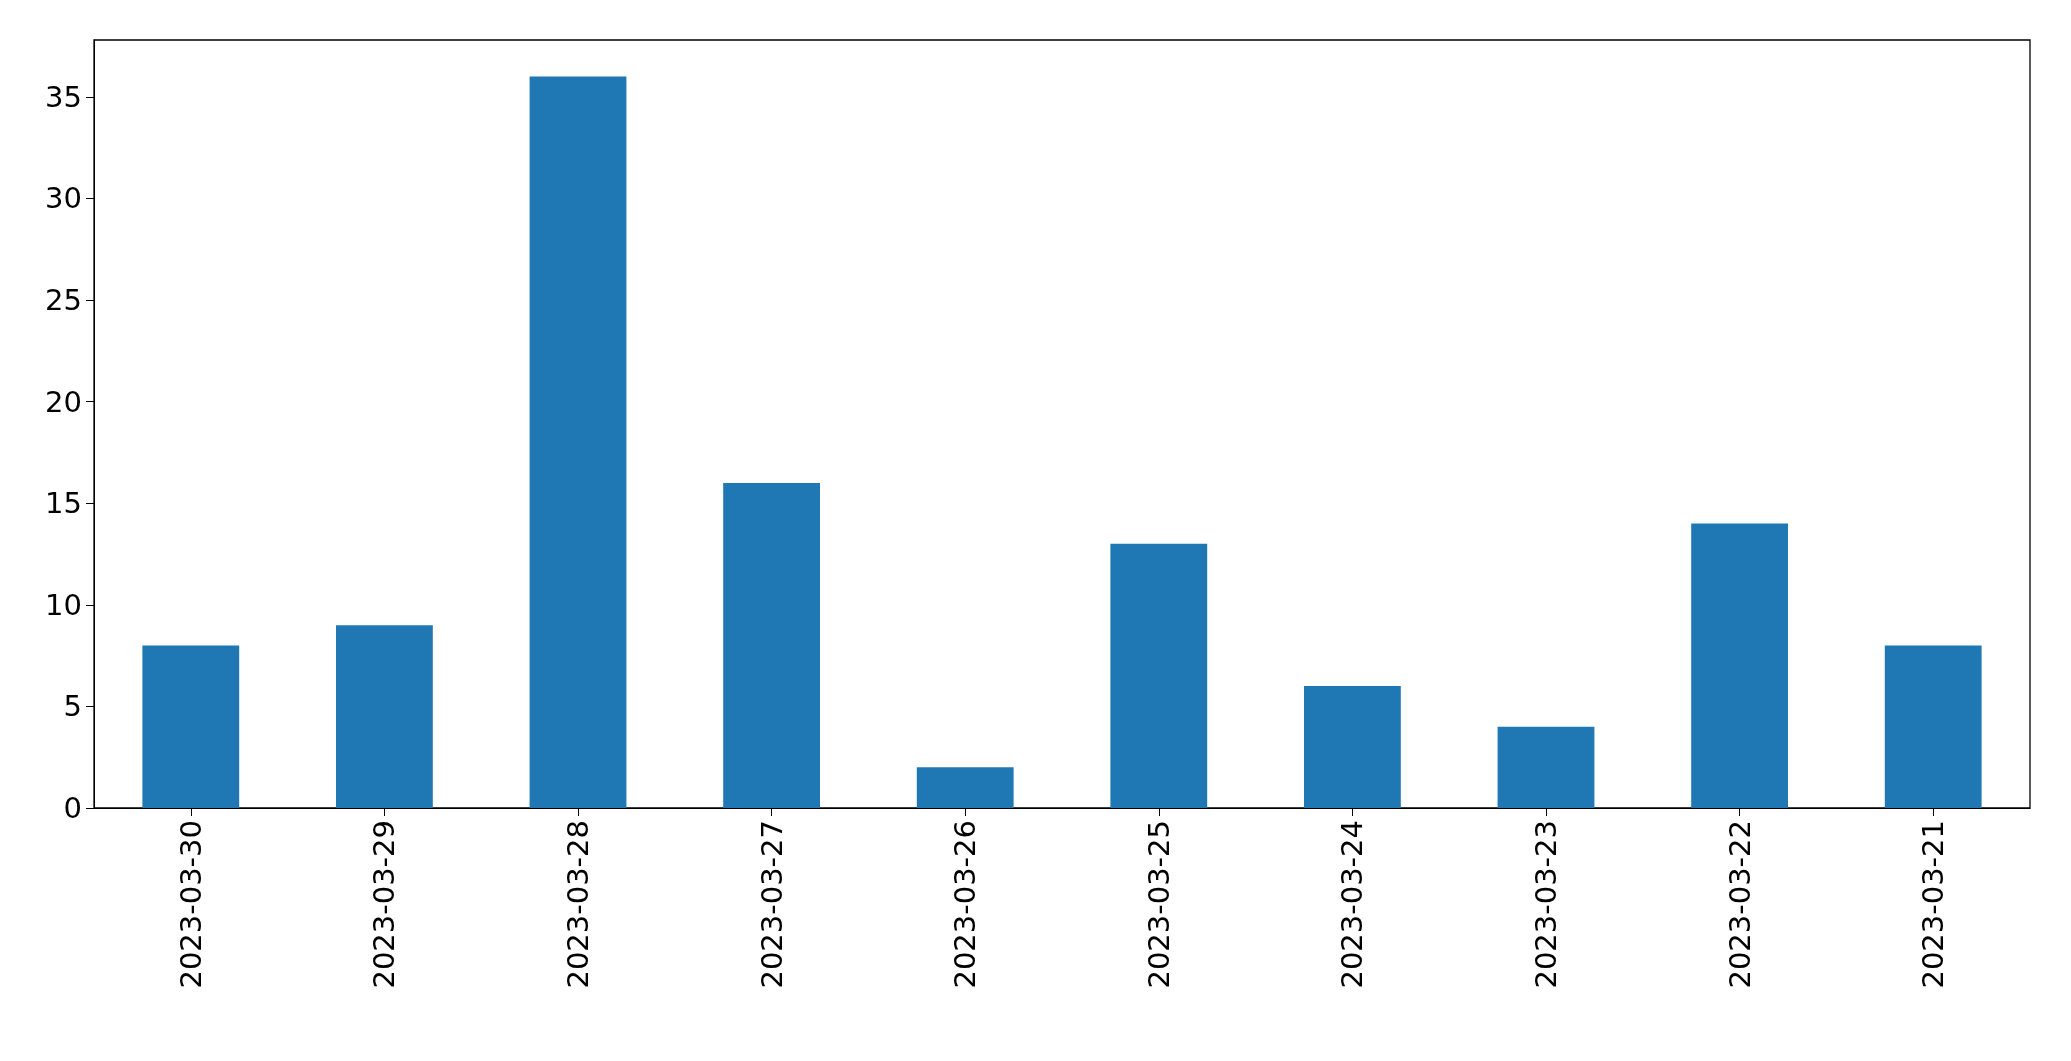 This screenshot has height=1061, width=2071. Describe the element at coordinates (190, 904) in the screenshot. I see `x-tick-label: 2023-03-30` at that location.